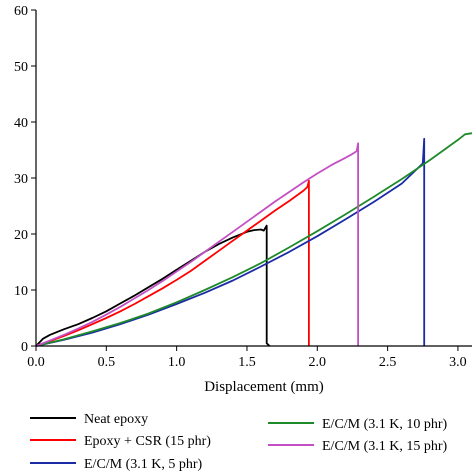  What do you see at coordinates (177, 362) in the screenshot?
I see `x-tick-label: 1.0` at bounding box center [177, 362].